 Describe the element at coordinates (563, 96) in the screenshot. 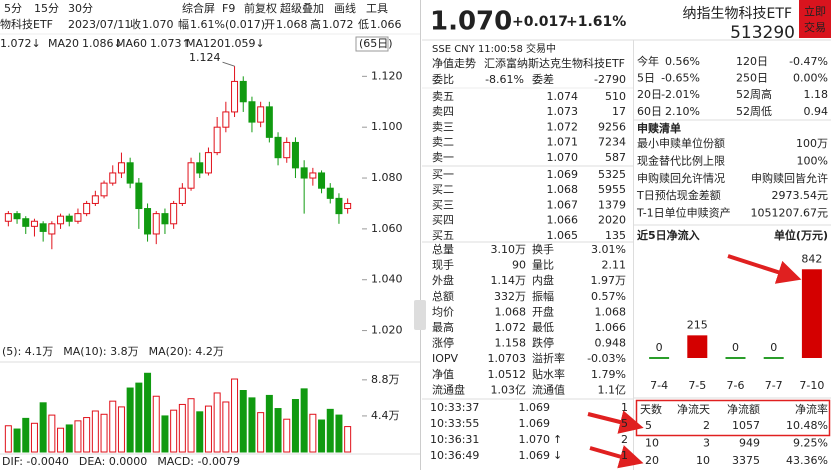

I see `book-price: 1.074` at that location.